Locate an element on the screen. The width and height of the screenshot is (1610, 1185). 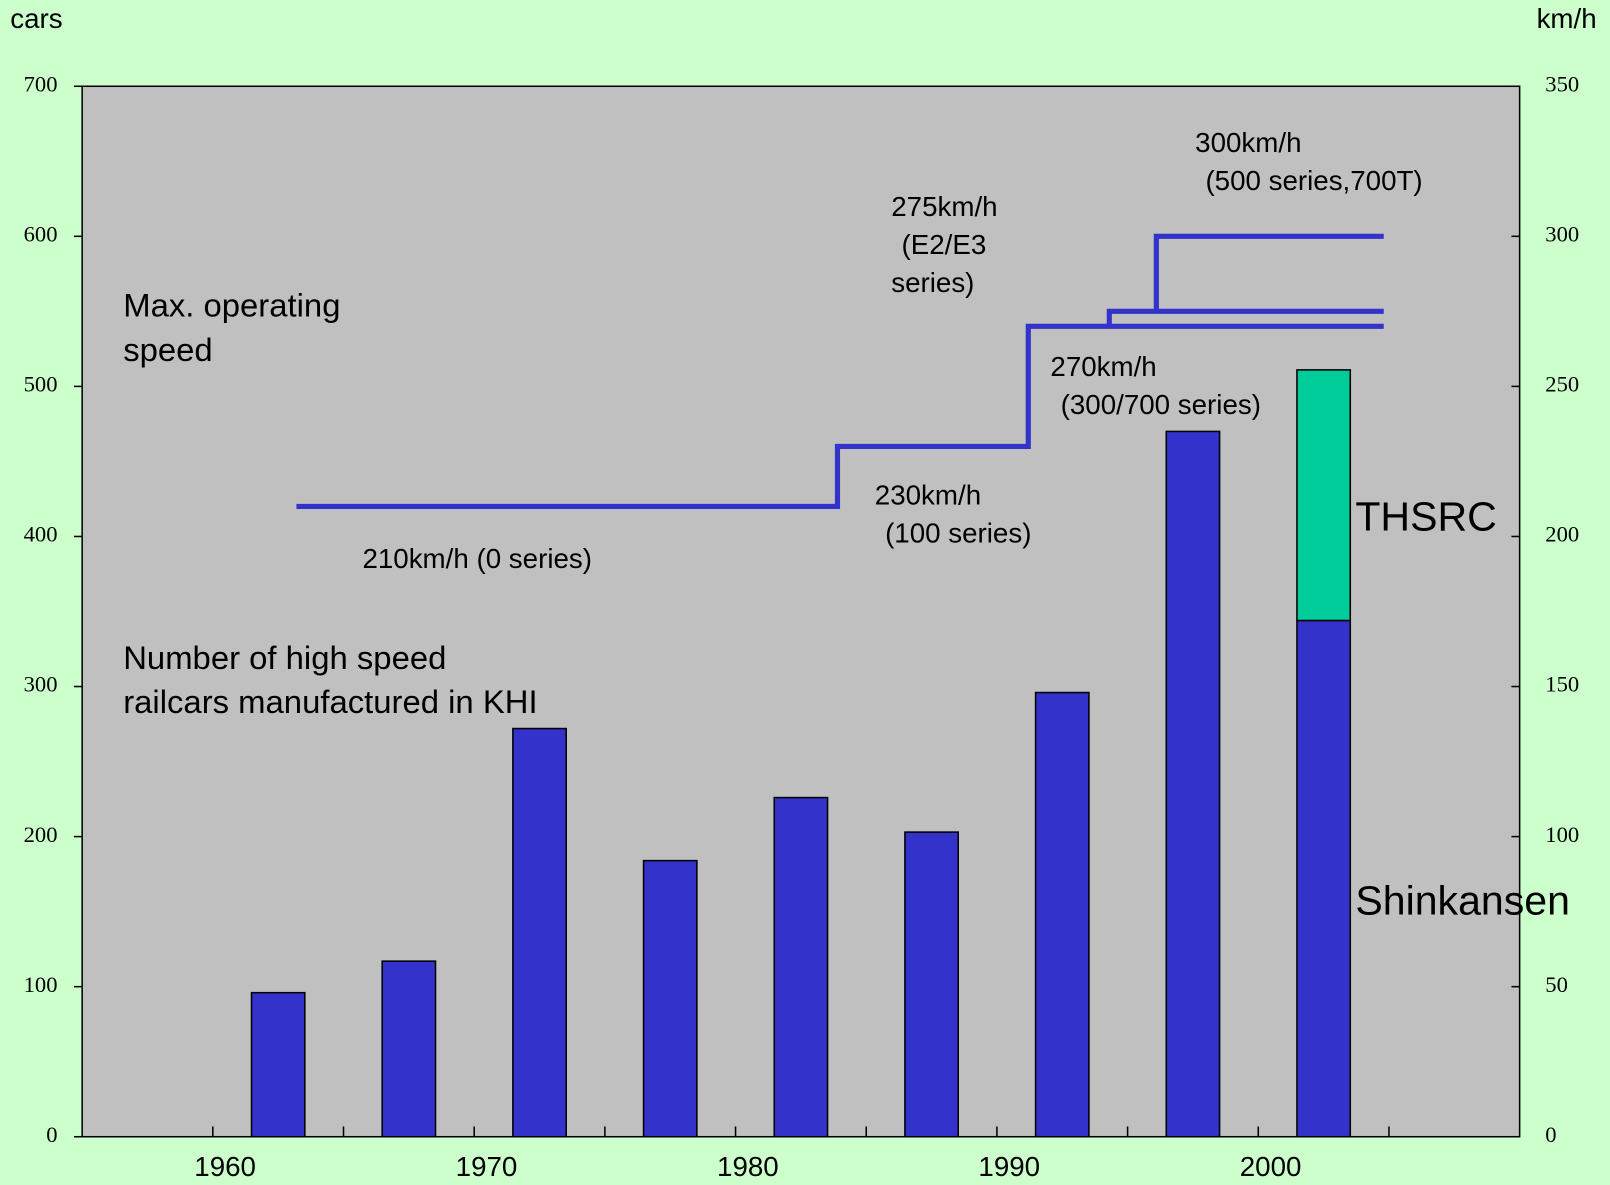
y-tick-label: 400 is located at coordinates (41, 534).